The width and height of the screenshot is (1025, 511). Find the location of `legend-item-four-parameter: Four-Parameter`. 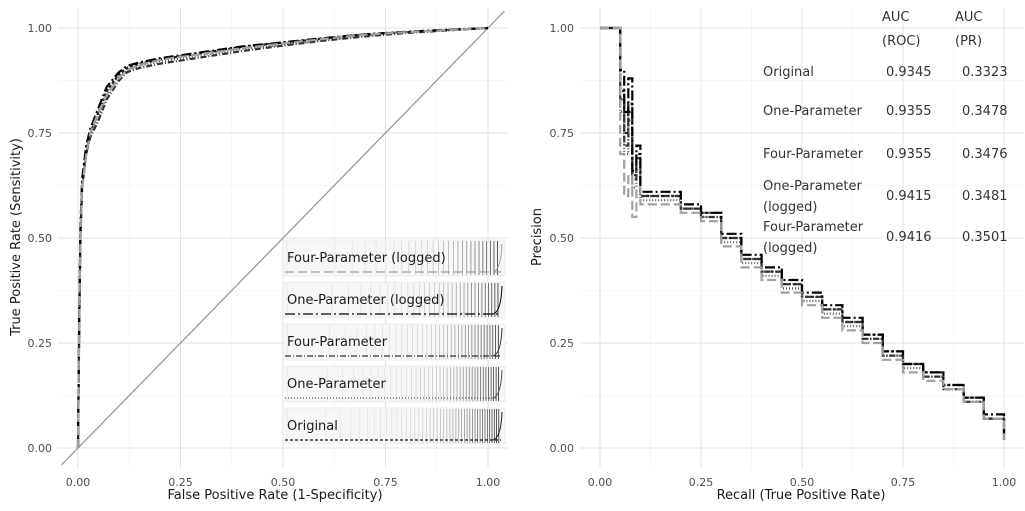

legend-item-four-parameter: Four-Parameter is located at coordinates (394, 342).